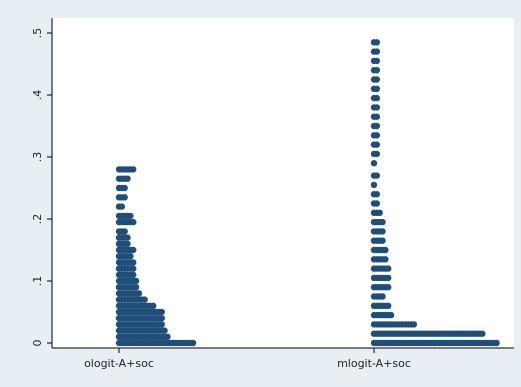 This screenshot has width=521, height=387. What do you see at coordinates (374, 363) in the screenshot?
I see `x-tick-label: mlogit-A+soc` at bounding box center [374, 363].